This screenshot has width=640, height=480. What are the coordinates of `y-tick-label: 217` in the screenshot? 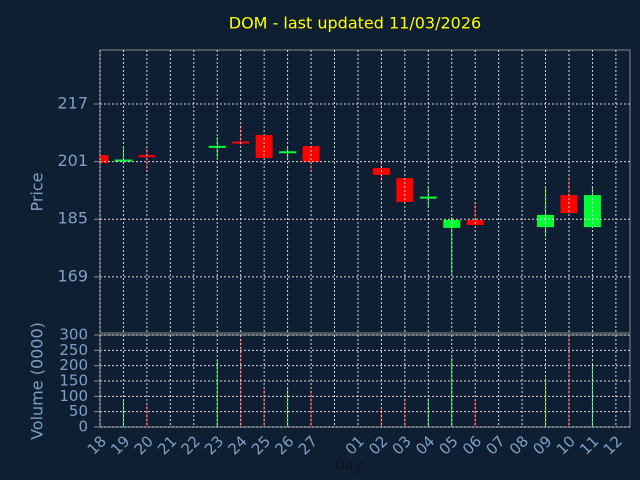 It's located at (72, 103).